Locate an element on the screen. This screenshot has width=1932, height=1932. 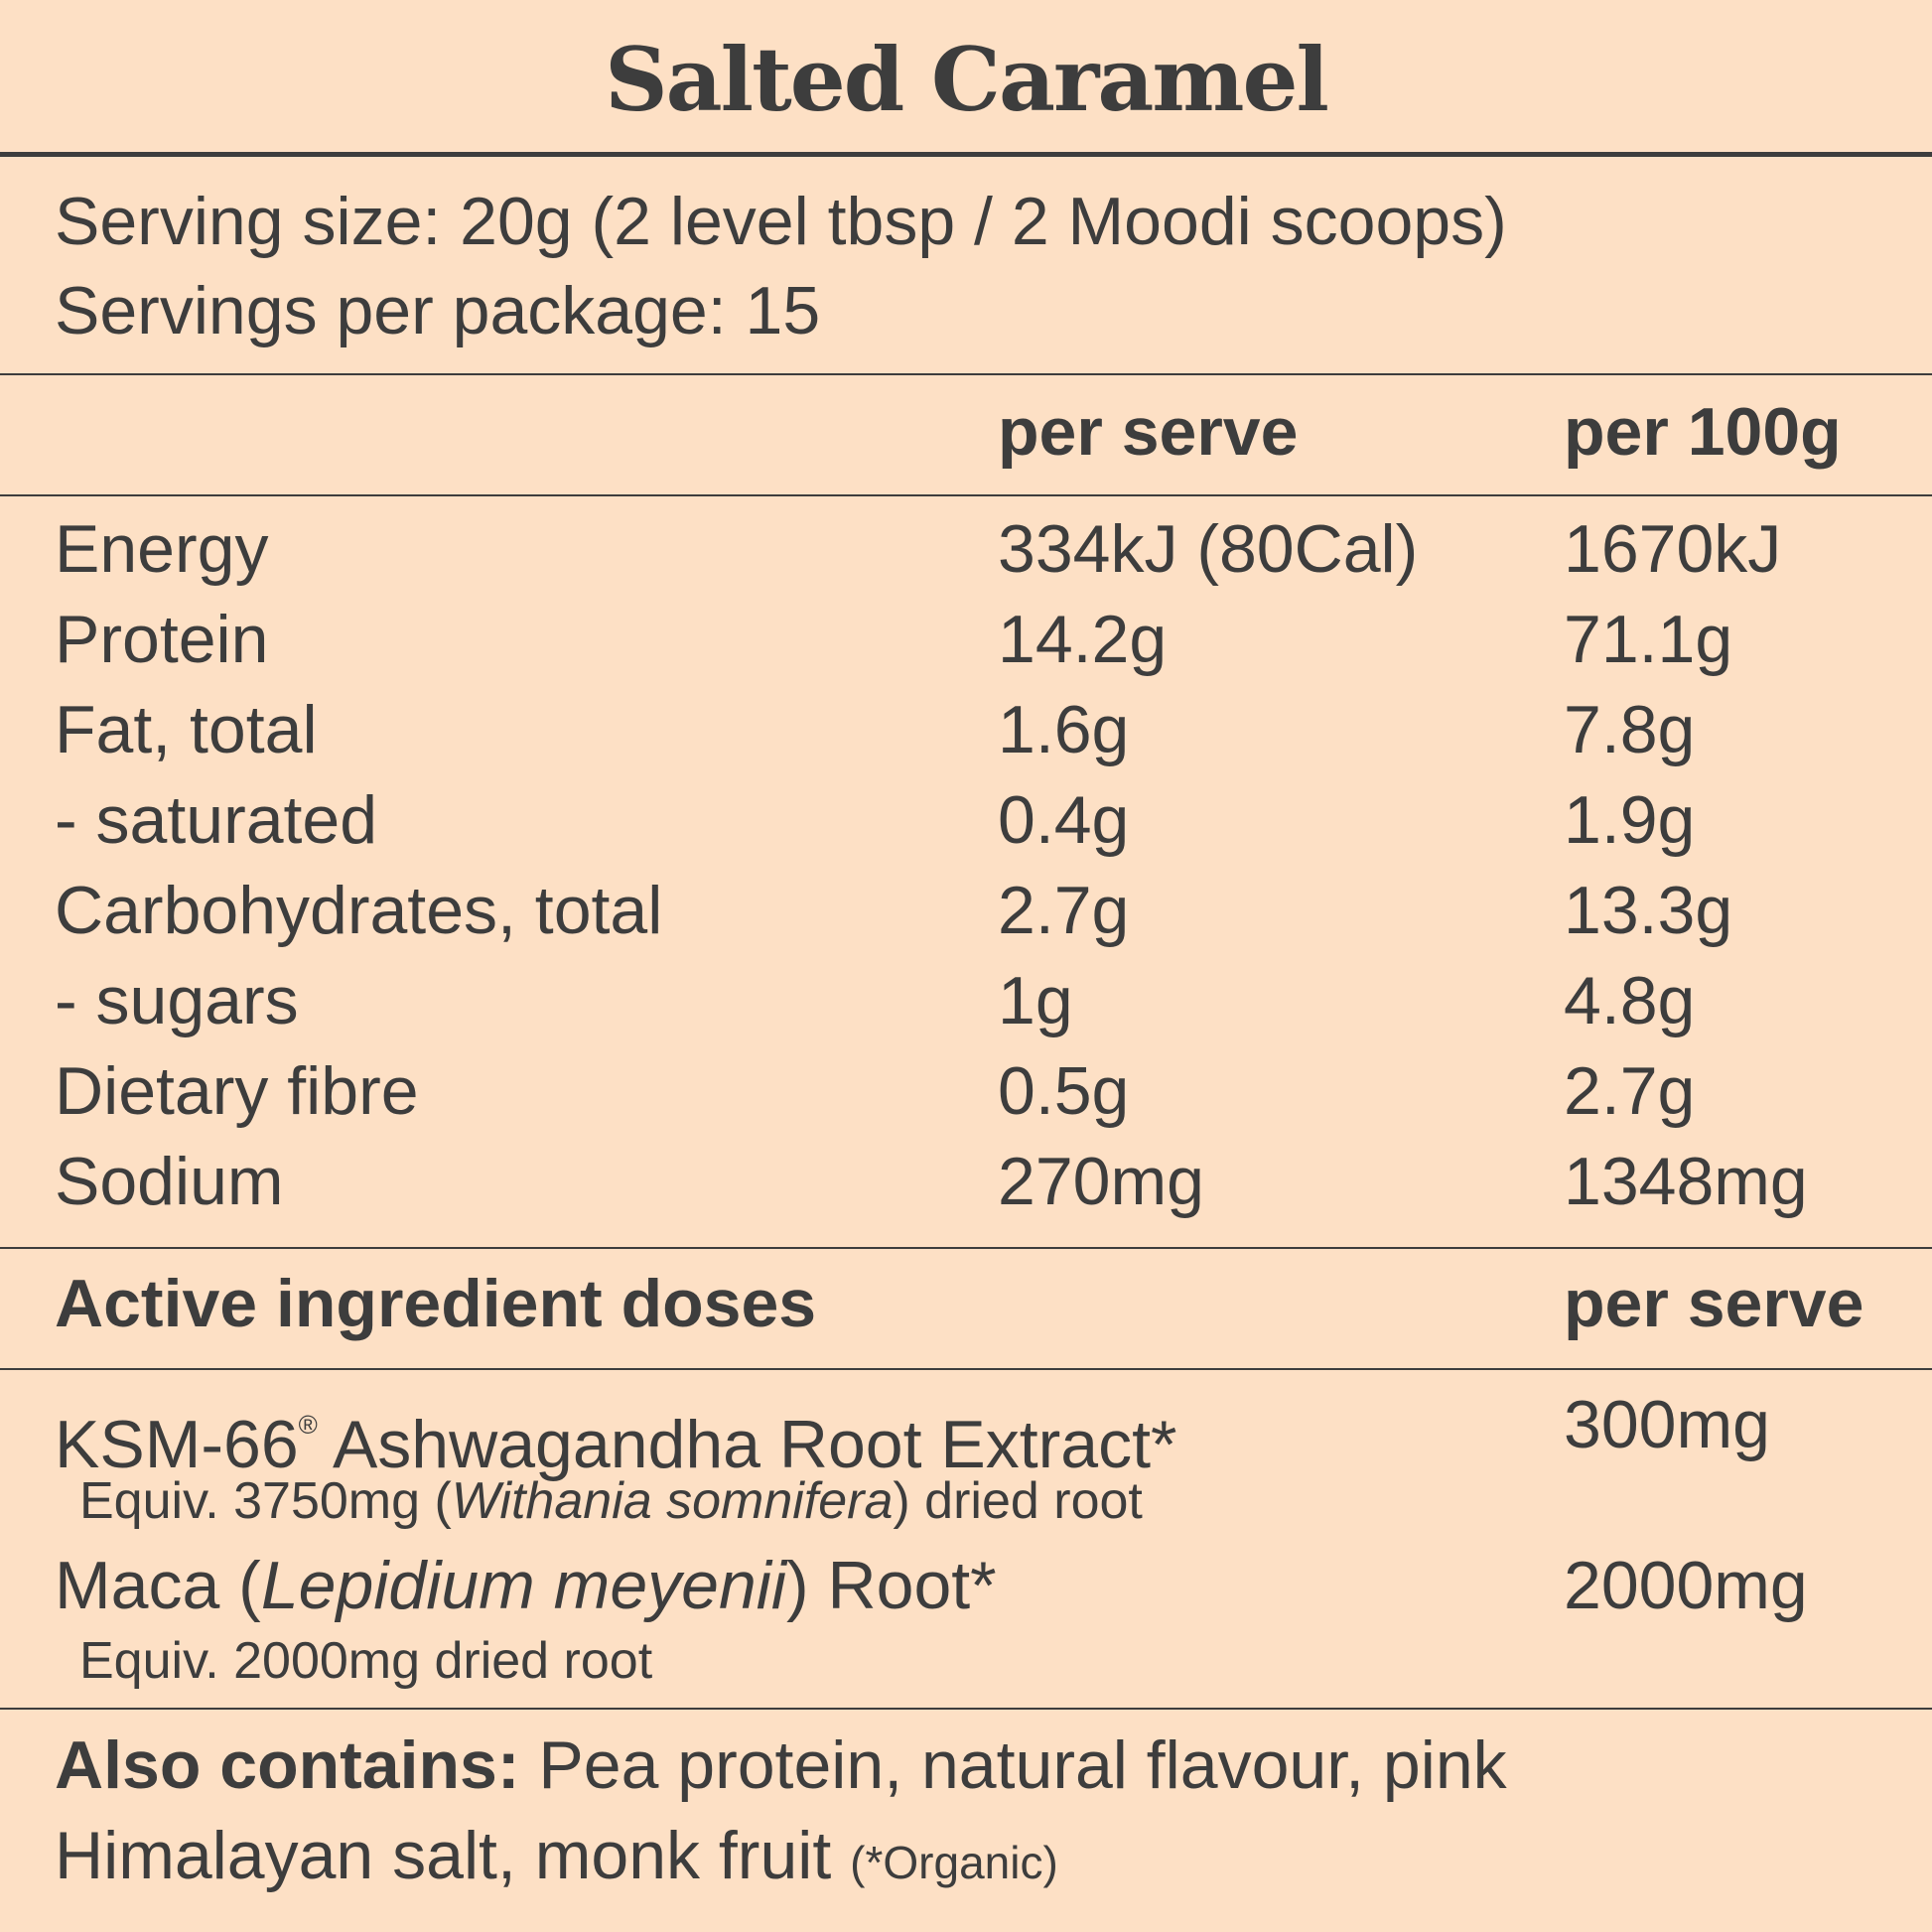
per-100g-value: 13.3g is located at coordinates (1648, 910).